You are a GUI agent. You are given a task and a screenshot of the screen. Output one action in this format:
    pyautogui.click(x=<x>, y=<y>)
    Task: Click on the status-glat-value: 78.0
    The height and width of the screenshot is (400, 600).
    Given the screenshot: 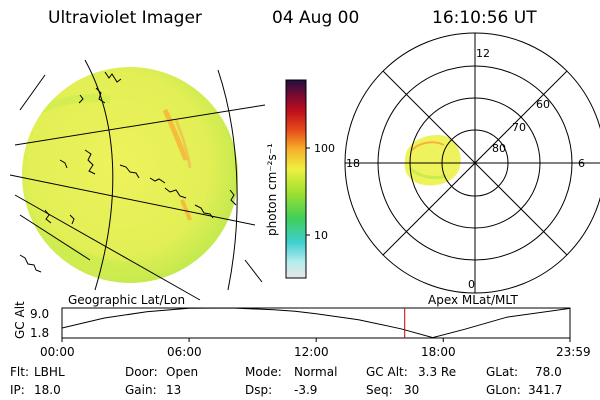 What is the action you would take?
    pyautogui.click(x=548, y=372)
    